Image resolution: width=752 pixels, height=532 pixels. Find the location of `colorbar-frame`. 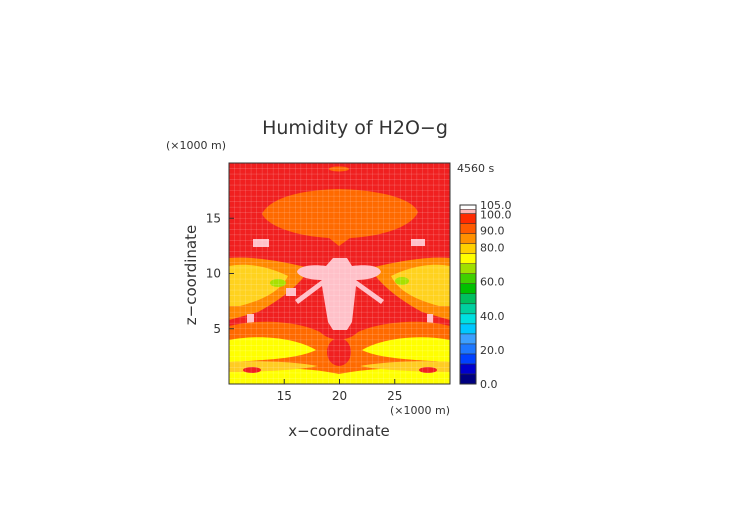

colorbar-frame is located at coordinates (468, 294).